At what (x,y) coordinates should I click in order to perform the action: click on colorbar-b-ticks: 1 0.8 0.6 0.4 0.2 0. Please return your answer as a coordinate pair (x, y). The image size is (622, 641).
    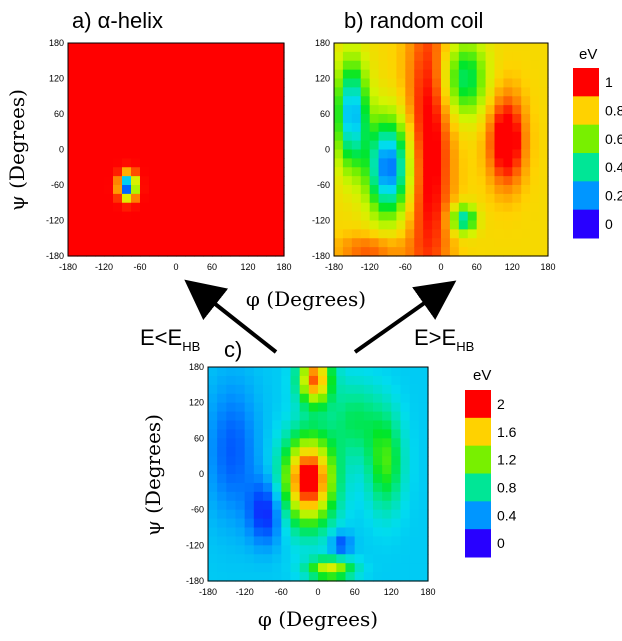
    Looking at the image, I should click on (613, 153).